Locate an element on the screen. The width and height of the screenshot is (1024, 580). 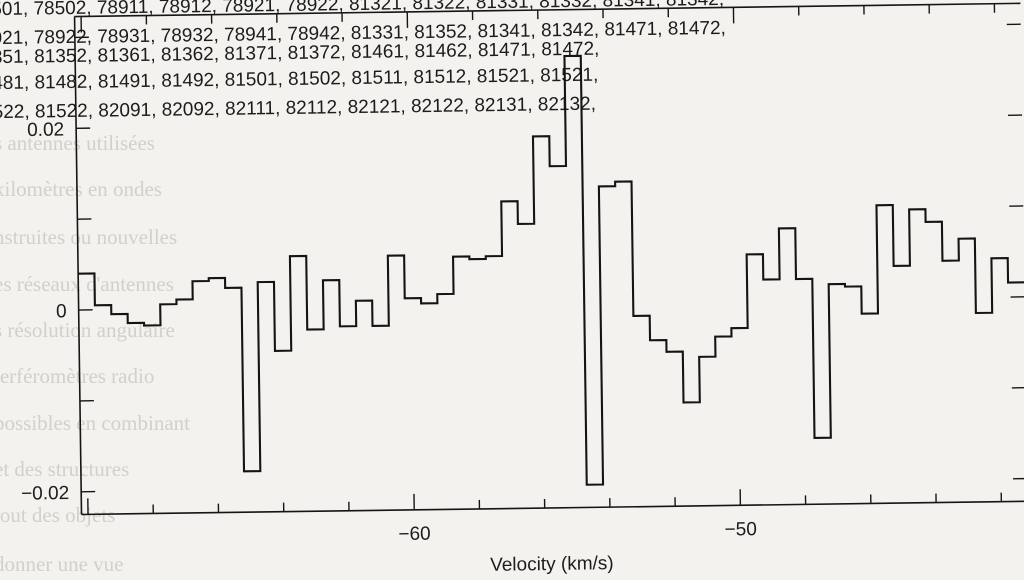
bleed-text-line: kilomètres en ondes is located at coordinates (81, 189).